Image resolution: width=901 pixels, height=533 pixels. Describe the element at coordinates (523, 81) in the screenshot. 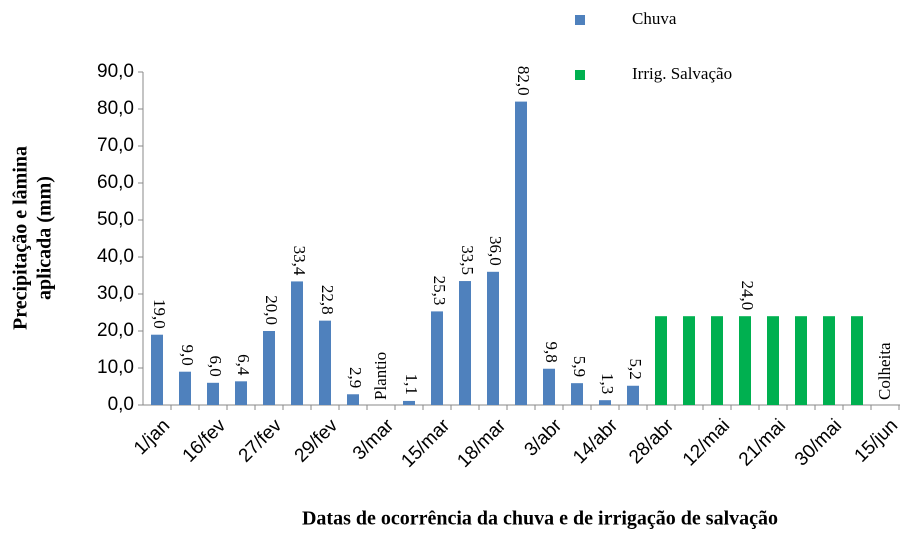

I see `data-label: 82,0` at that location.